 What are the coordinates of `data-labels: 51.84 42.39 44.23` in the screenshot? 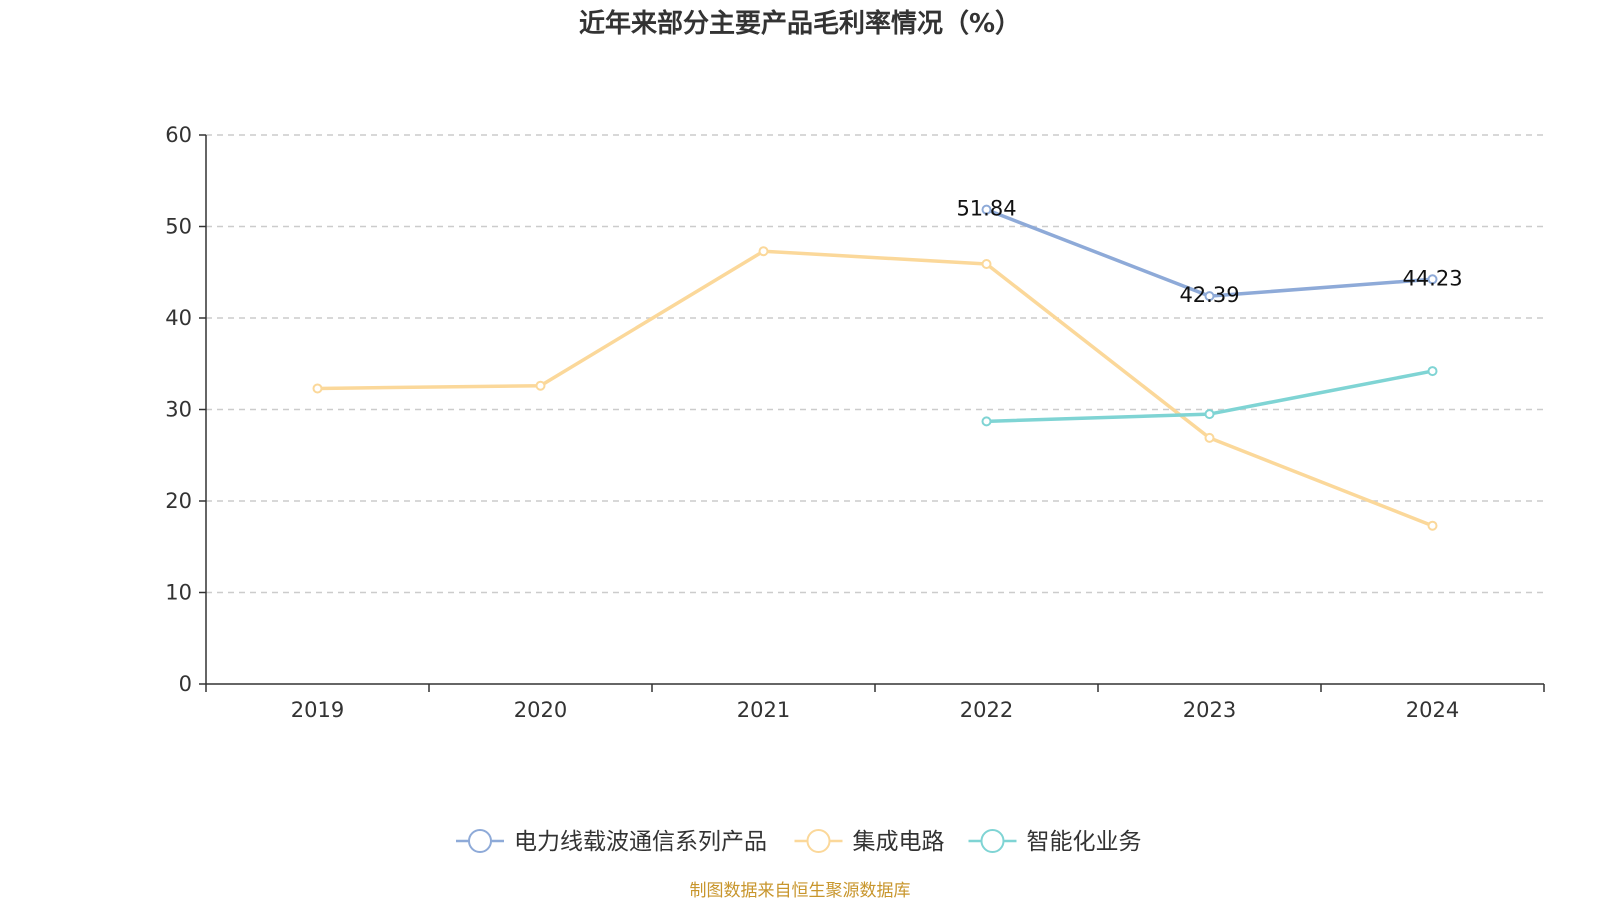 It's located at (1209, 252).